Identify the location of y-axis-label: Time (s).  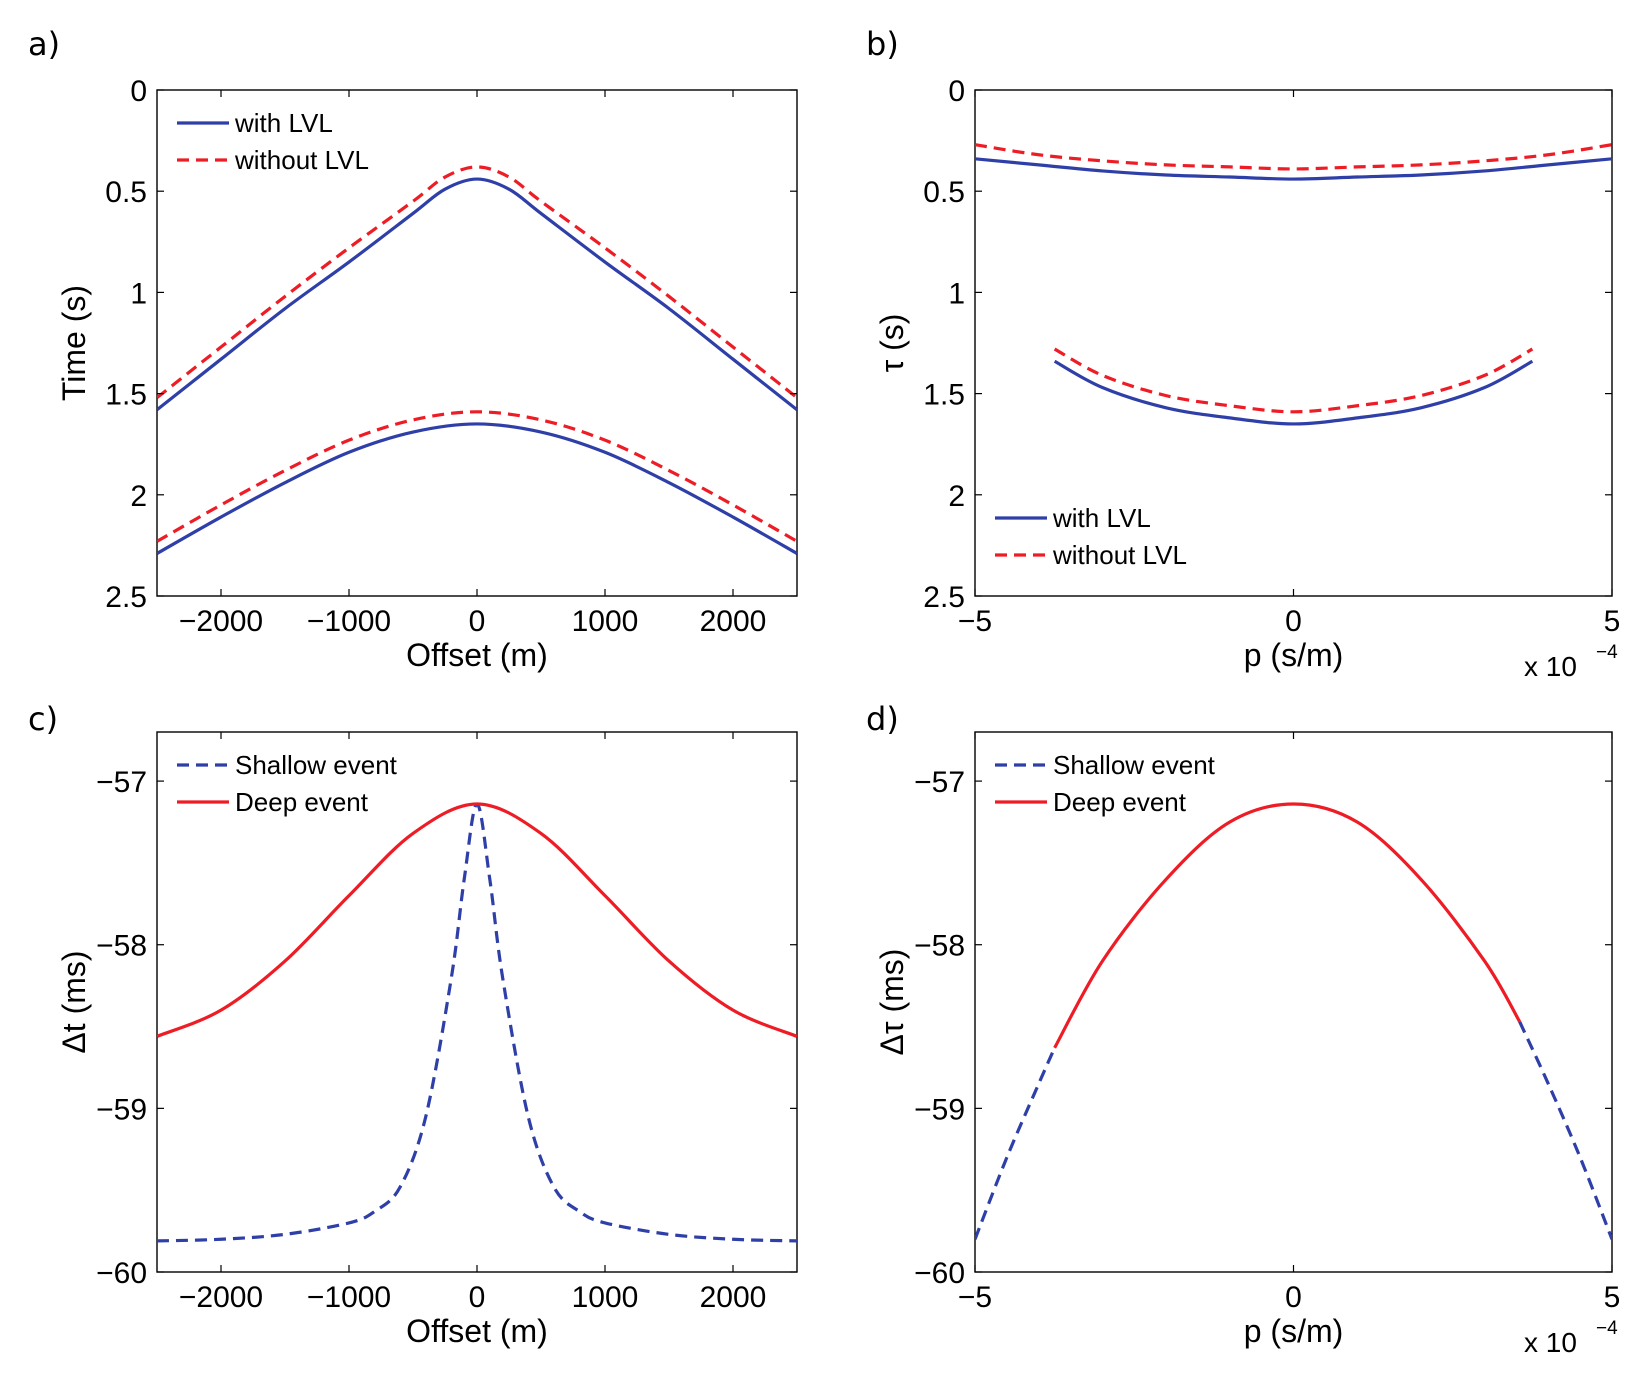
(74, 343).